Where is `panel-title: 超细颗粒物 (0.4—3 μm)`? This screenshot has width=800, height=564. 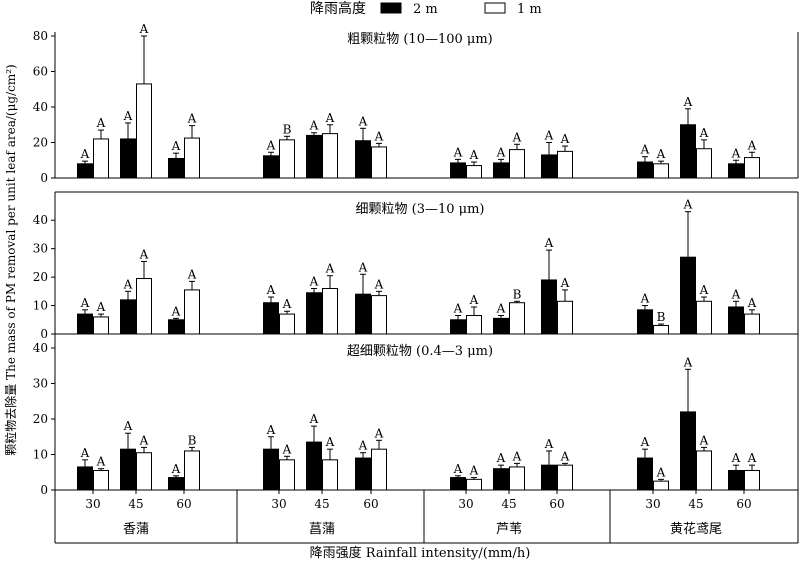 panel-title: 超细颗粒物 (0.4—3 μm) is located at coordinates (420, 351).